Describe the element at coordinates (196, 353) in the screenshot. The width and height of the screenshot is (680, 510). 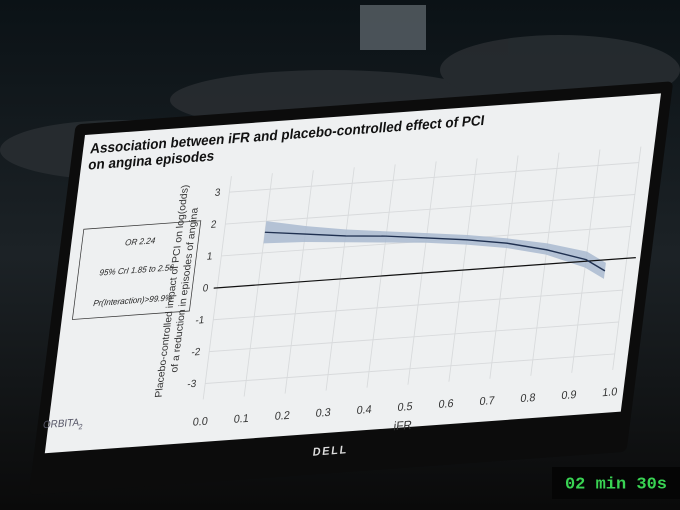
I see `y-tick-label: -2` at that location.